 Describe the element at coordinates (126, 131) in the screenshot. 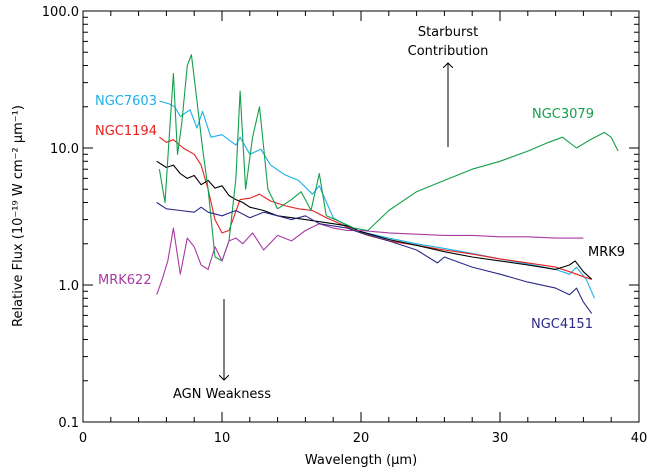

I see `label-ngc1194: NGC1194` at that location.